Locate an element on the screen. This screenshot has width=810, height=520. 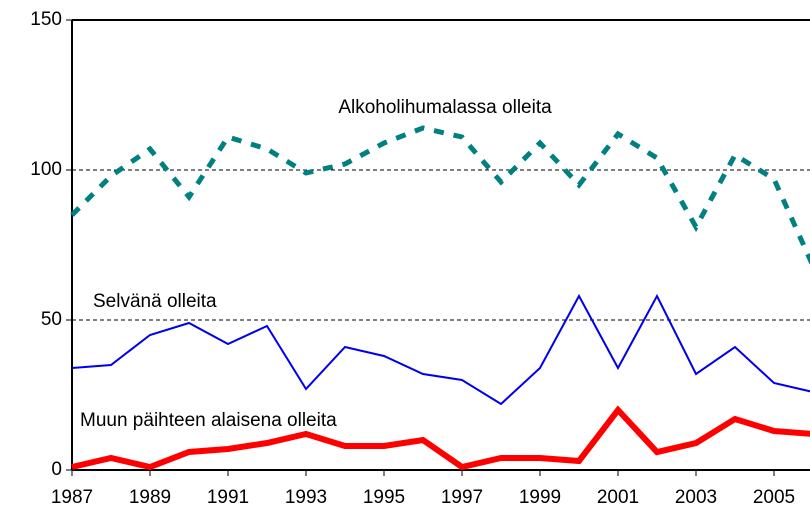
x-tick-label: 2001 is located at coordinates (618, 497).